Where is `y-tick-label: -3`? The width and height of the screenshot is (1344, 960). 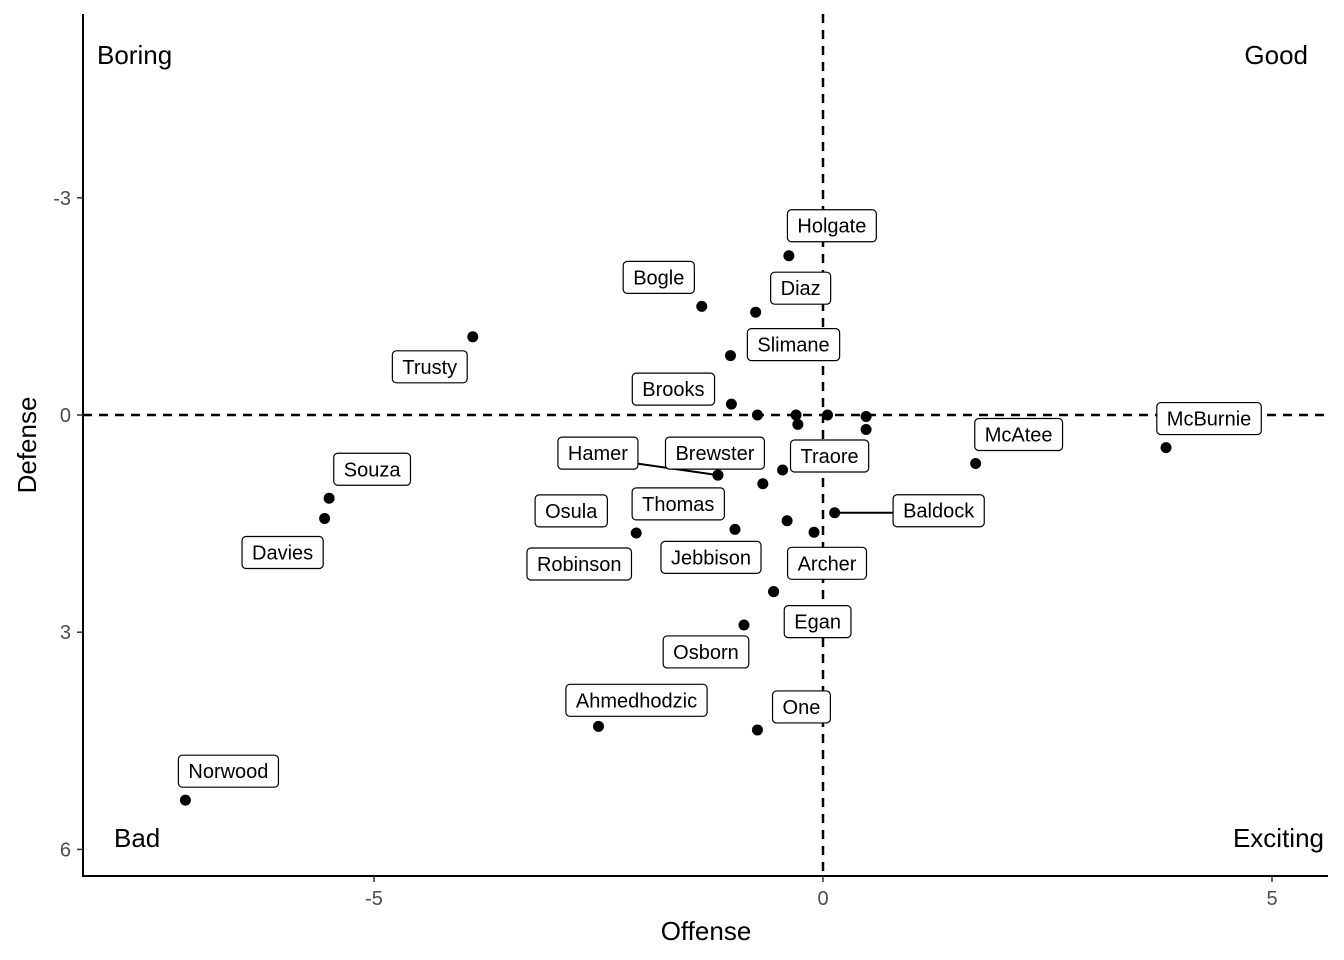
y-tick-label: -3 is located at coordinates (62, 199).